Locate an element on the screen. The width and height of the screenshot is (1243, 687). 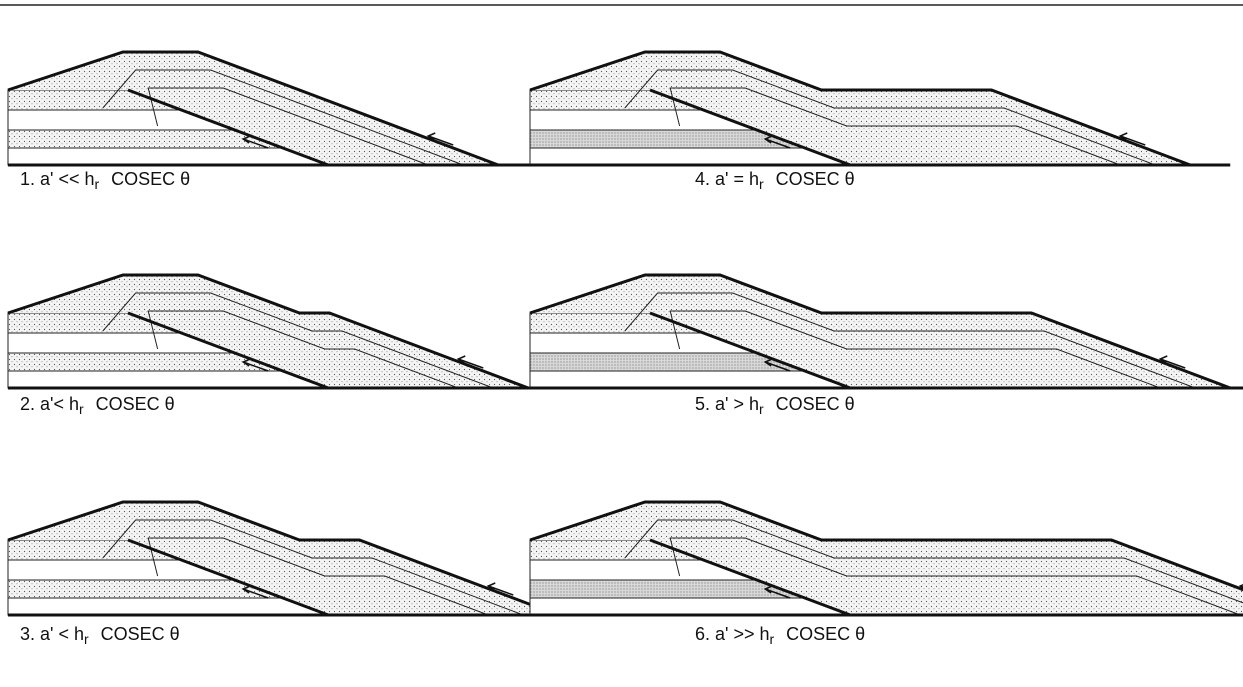
caption-text: 3. a' < h is located at coordinates (52, 634).